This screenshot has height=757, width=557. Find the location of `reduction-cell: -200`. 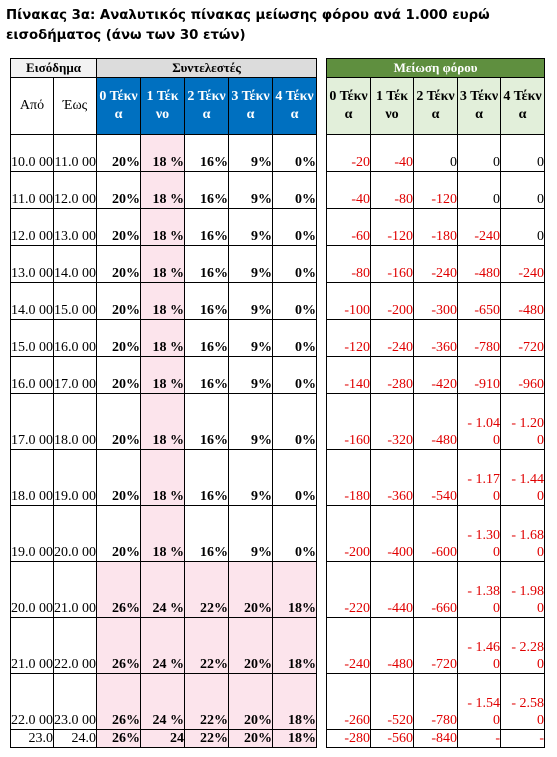

reduction-cell: -200 is located at coordinates (348, 533).